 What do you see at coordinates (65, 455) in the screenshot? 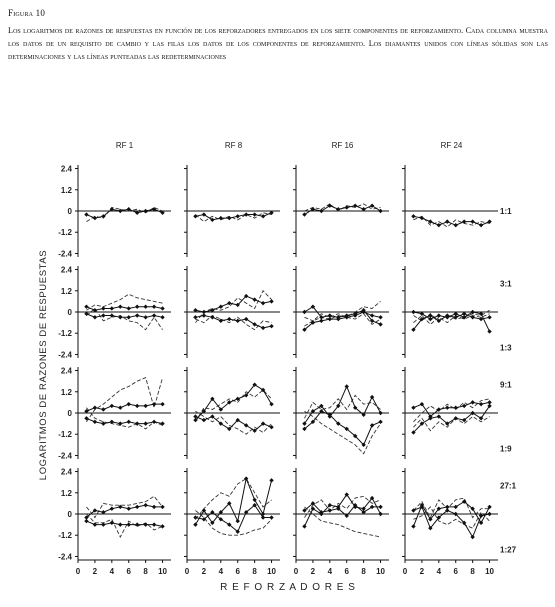
I see `y-tick-label: -2.4` at bounding box center [65, 455].